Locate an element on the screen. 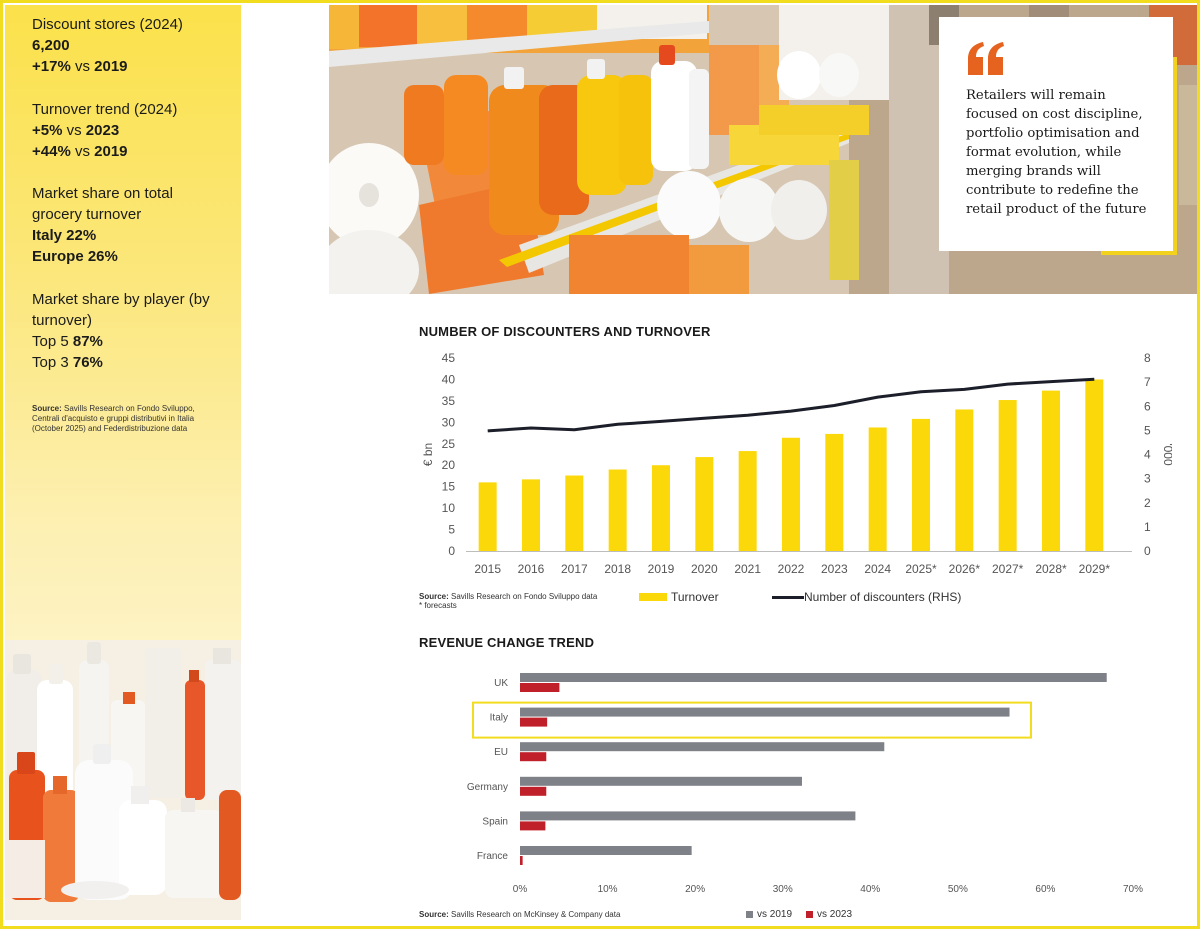  stat-value: 2023 is located at coordinates (102, 130).